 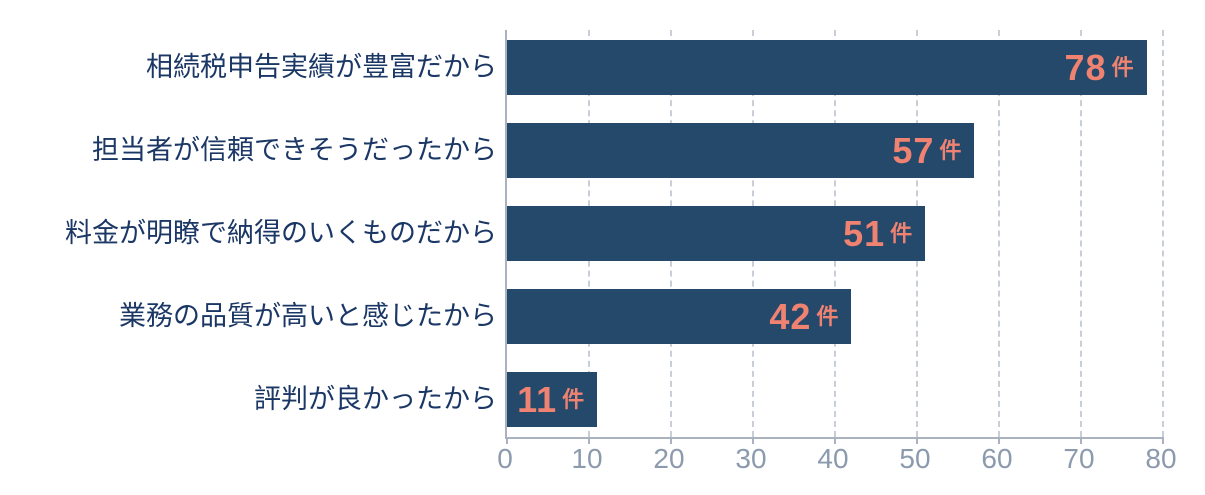 What do you see at coordinates (1161, 458) in the screenshot?
I see `x-tick-label-80: 80` at bounding box center [1161, 458].